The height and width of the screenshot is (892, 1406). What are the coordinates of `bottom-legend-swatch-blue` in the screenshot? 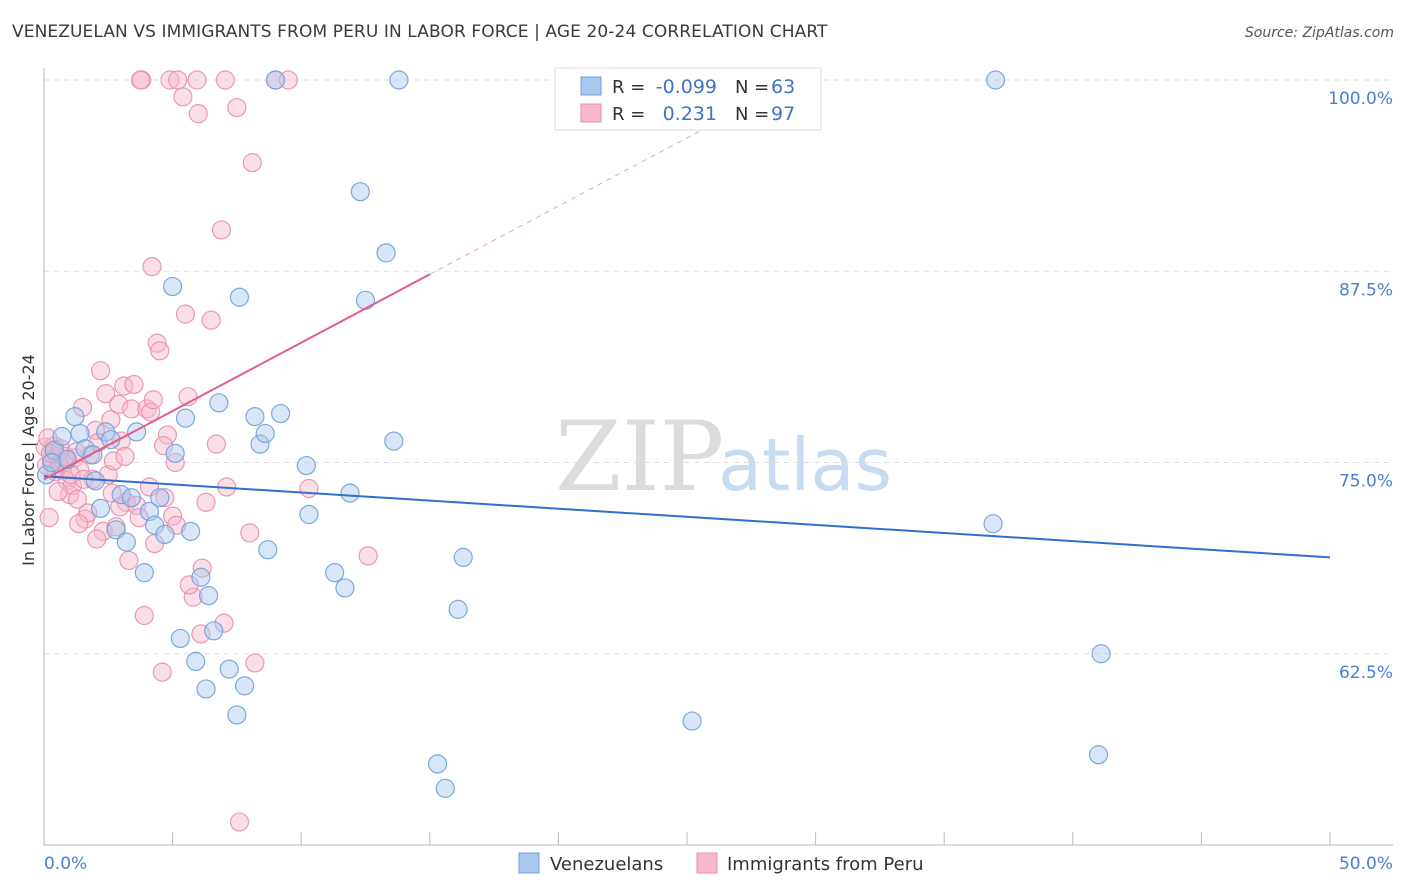 It's located at (529, 863).